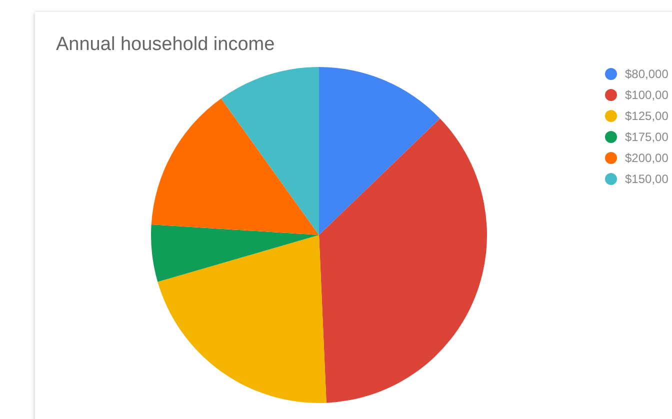  Describe the element at coordinates (647, 95) in the screenshot. I see `legend-label: $100,00` at that location.